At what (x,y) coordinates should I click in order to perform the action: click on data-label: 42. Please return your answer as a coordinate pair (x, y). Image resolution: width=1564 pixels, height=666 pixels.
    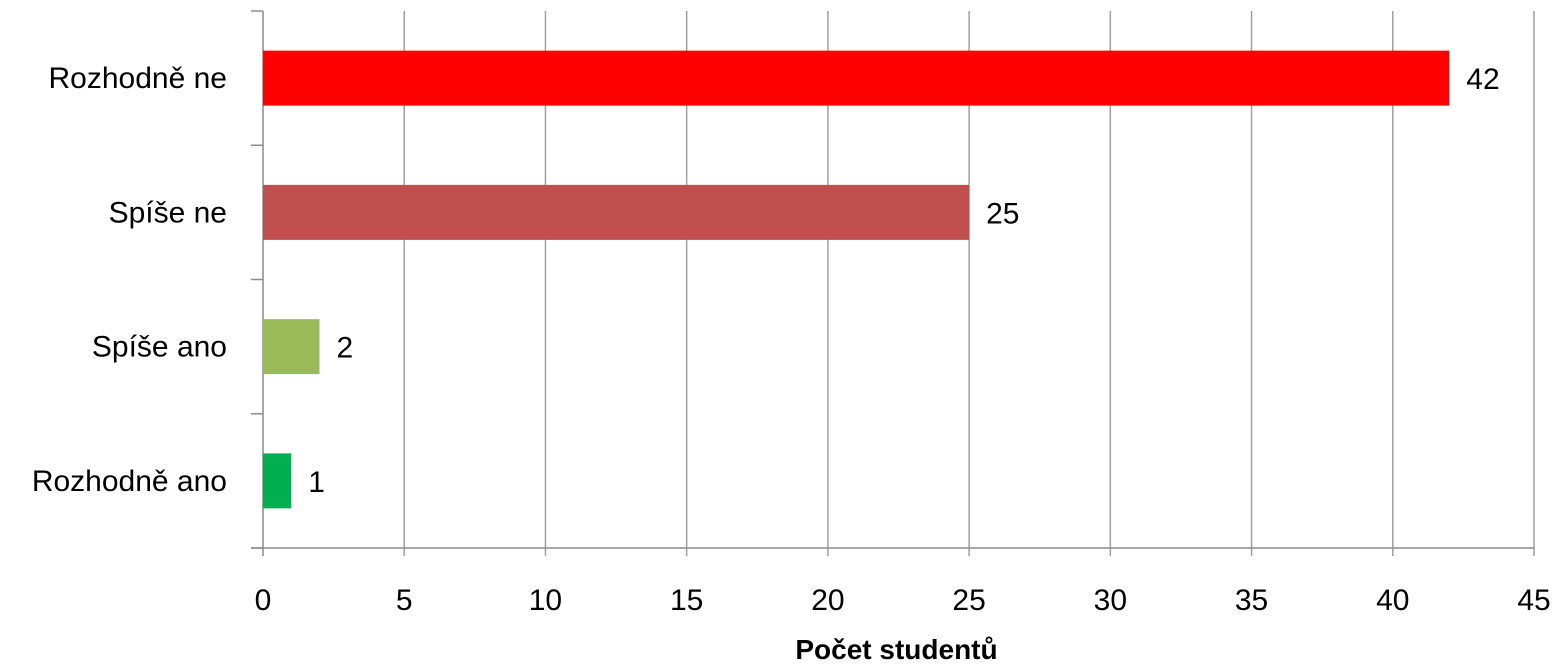
    Looking at the image, I should click on (1482, 79).